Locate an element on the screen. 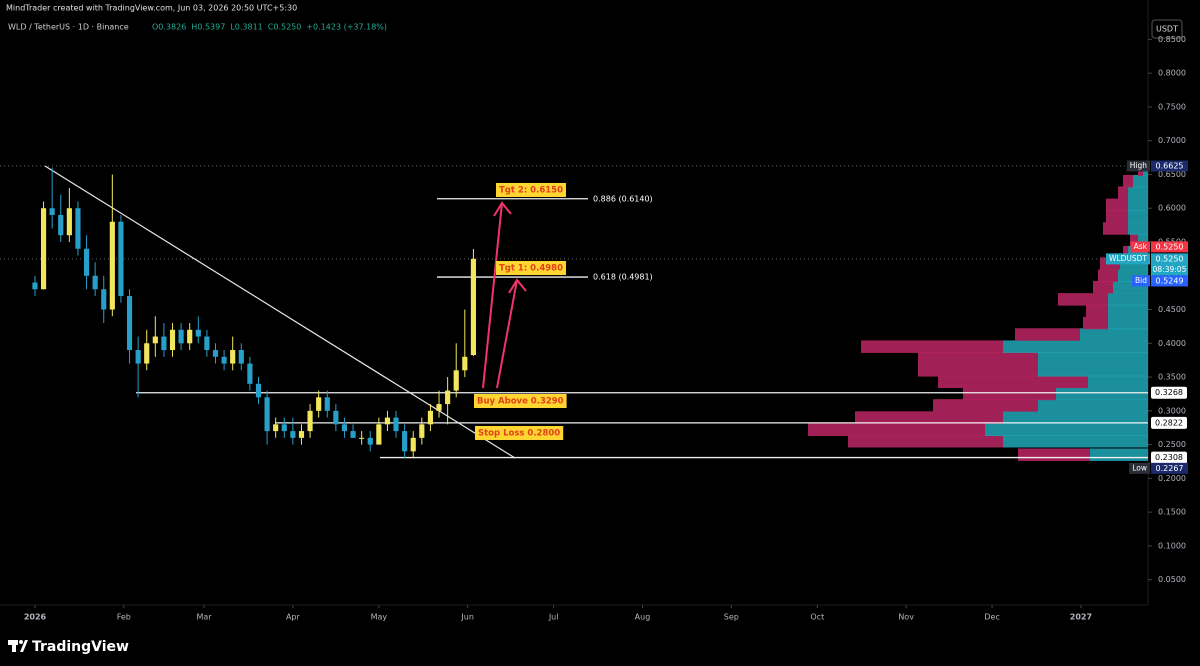  ohlc-value: L0.3811 is located at coordinates (246, 27).